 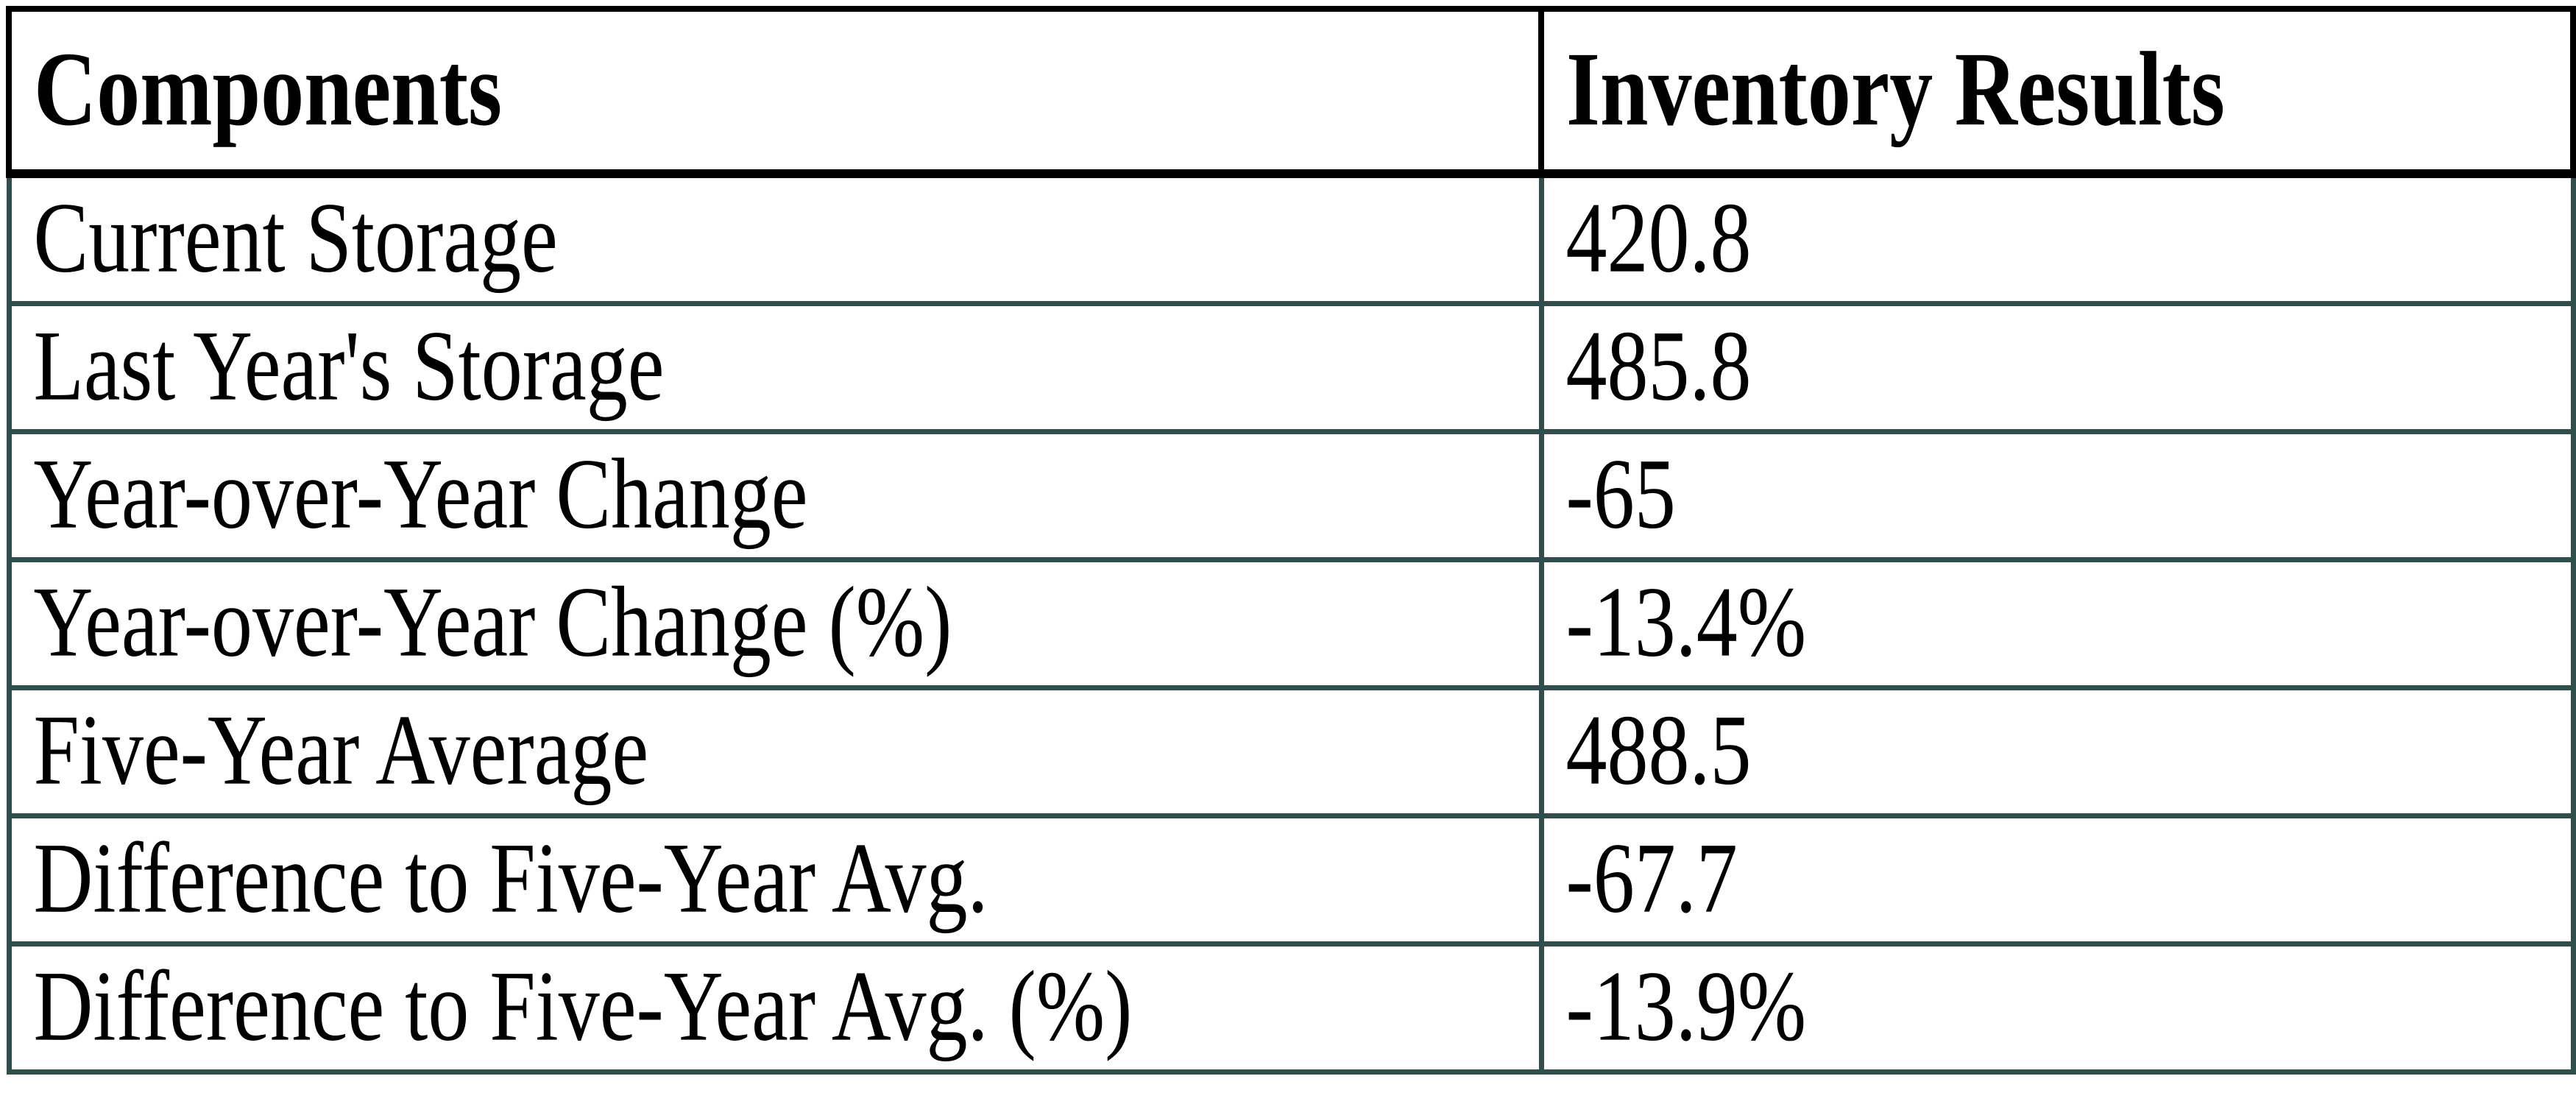 What do you see at coordinates (2057, 623) in the screenshot?
I see `result-cell: -13.4%` at bounding box center [2057, 623].